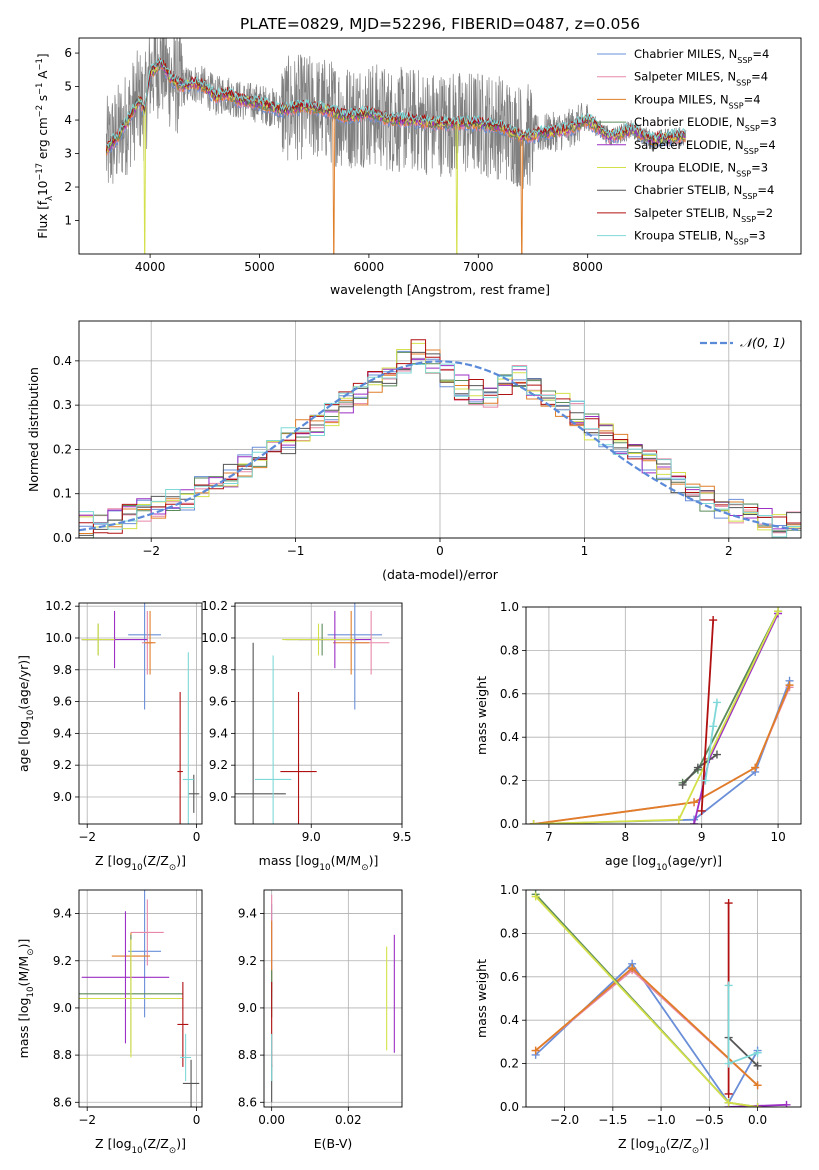 Image resolution: width=819 pixels, height=1170 pixels. Describe the element at coordinates (481, 998) in the screenshot. I see `y-axis-label: mass weight` at that location.